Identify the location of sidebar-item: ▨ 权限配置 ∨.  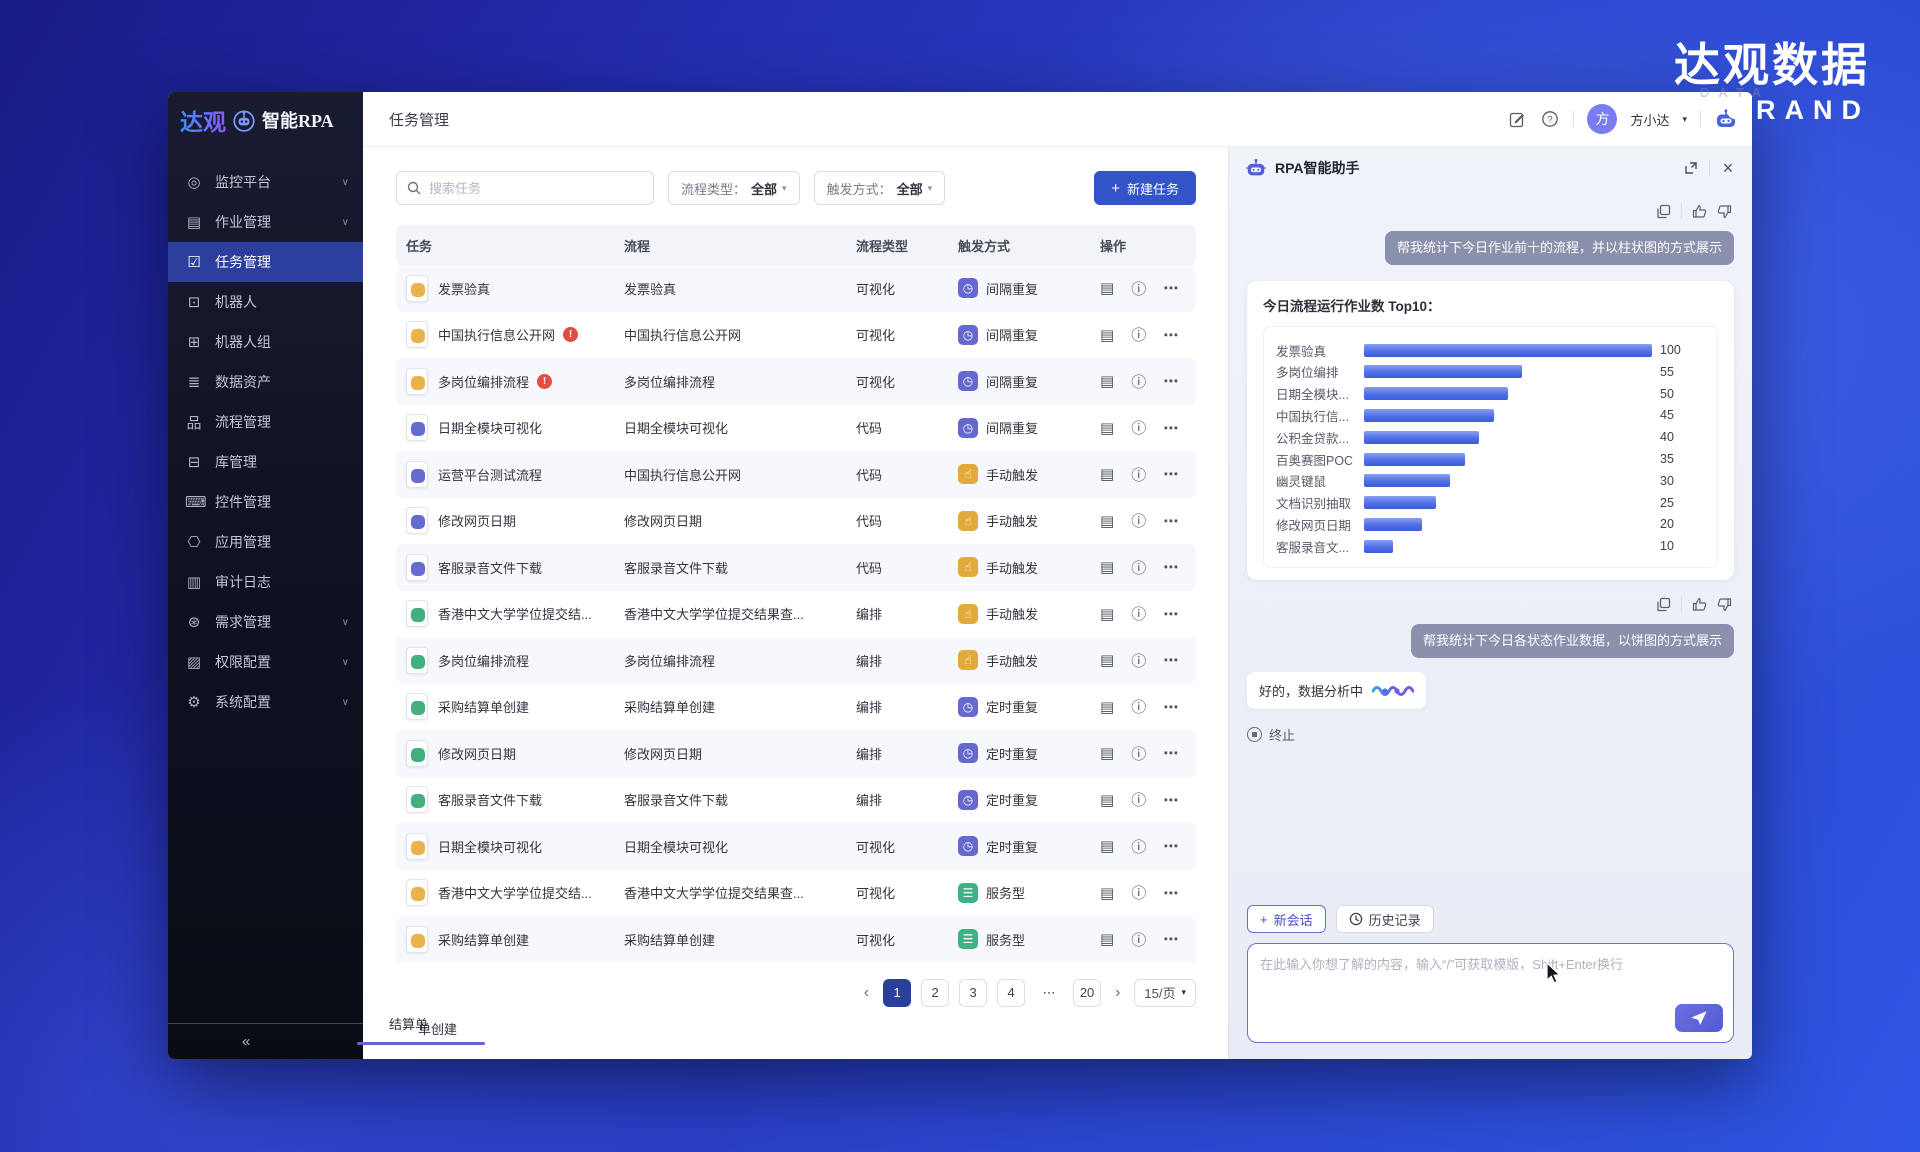
(265, 662).